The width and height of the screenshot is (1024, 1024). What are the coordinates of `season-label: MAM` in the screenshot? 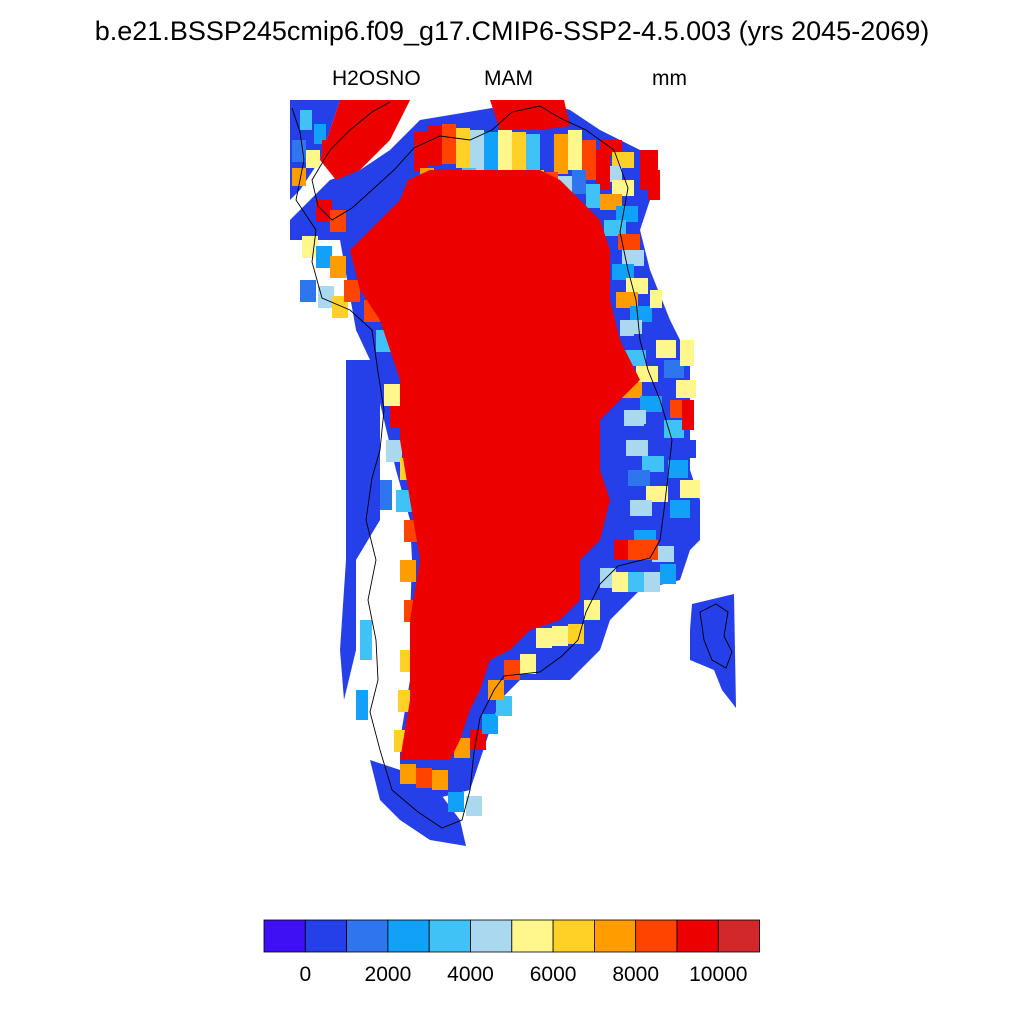 It's located at (508, 78).